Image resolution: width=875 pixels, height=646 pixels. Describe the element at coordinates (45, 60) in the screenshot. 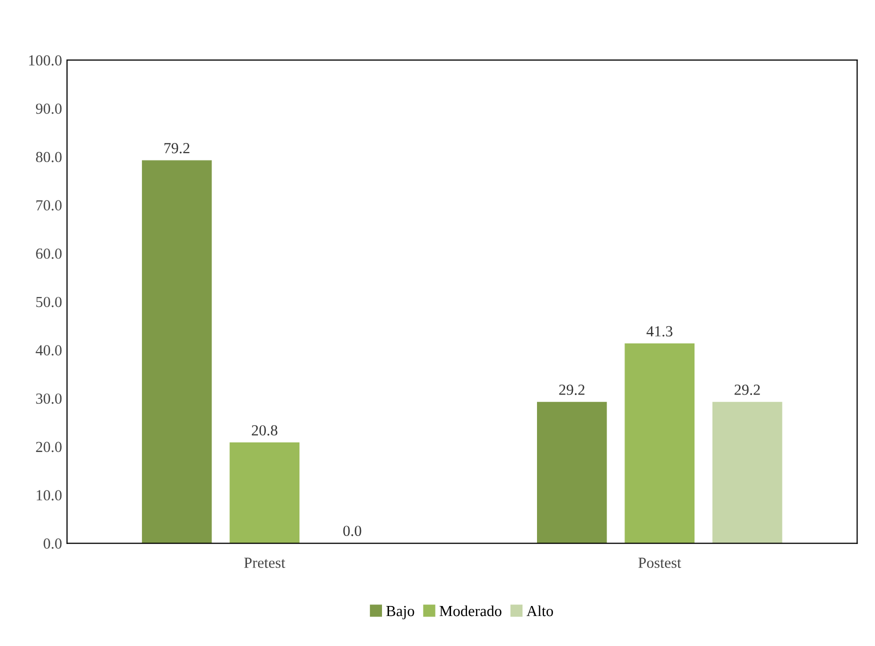

I see `y-tick-label: 100.0` at that location.